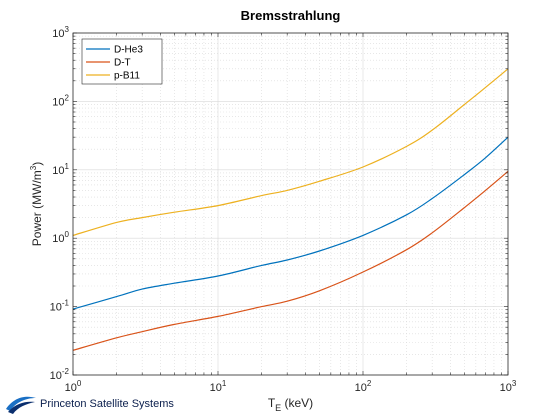 This screenshot has height=420, width=560. I want to click on chart-title: Bremsstrahlung, so click(291, 15).